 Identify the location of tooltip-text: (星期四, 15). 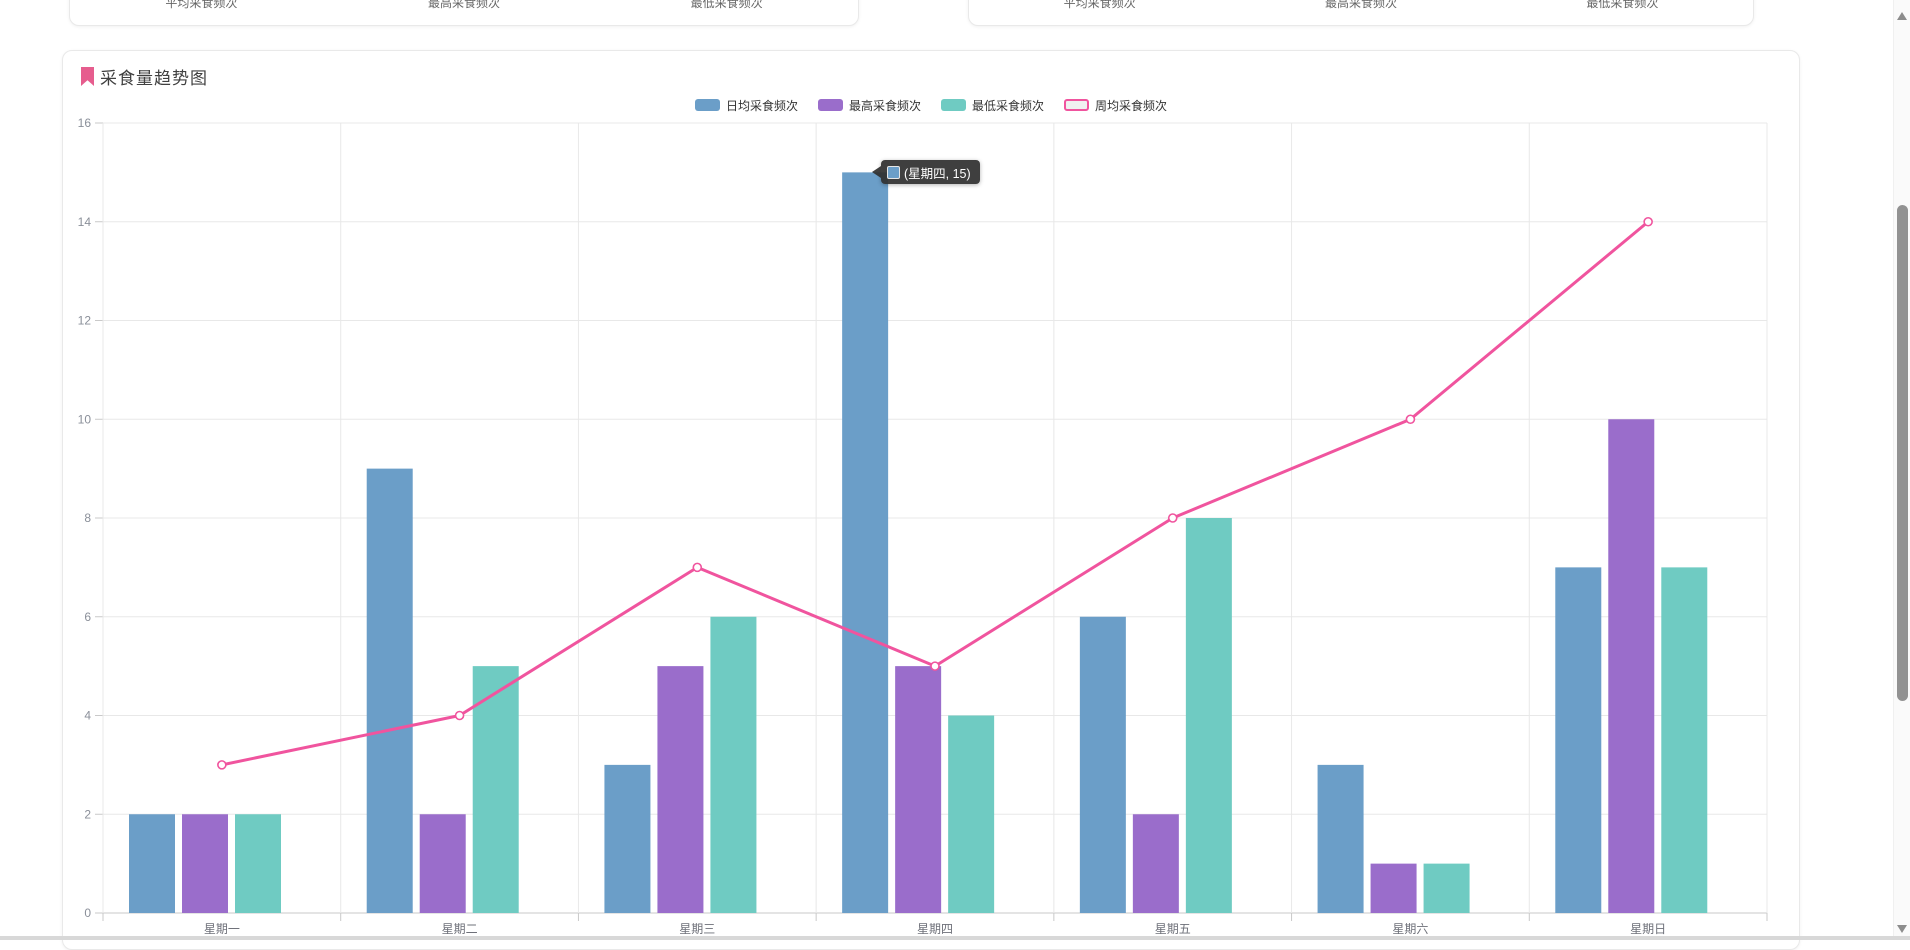
(937, 173).